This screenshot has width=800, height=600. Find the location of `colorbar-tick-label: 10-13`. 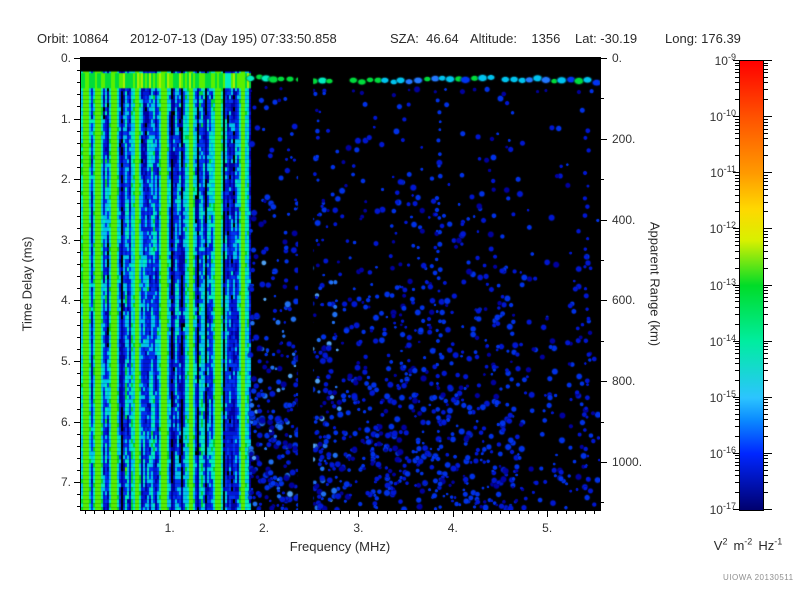

colorbar-tick-label: 10-13 is located at coordinates (723, 285).